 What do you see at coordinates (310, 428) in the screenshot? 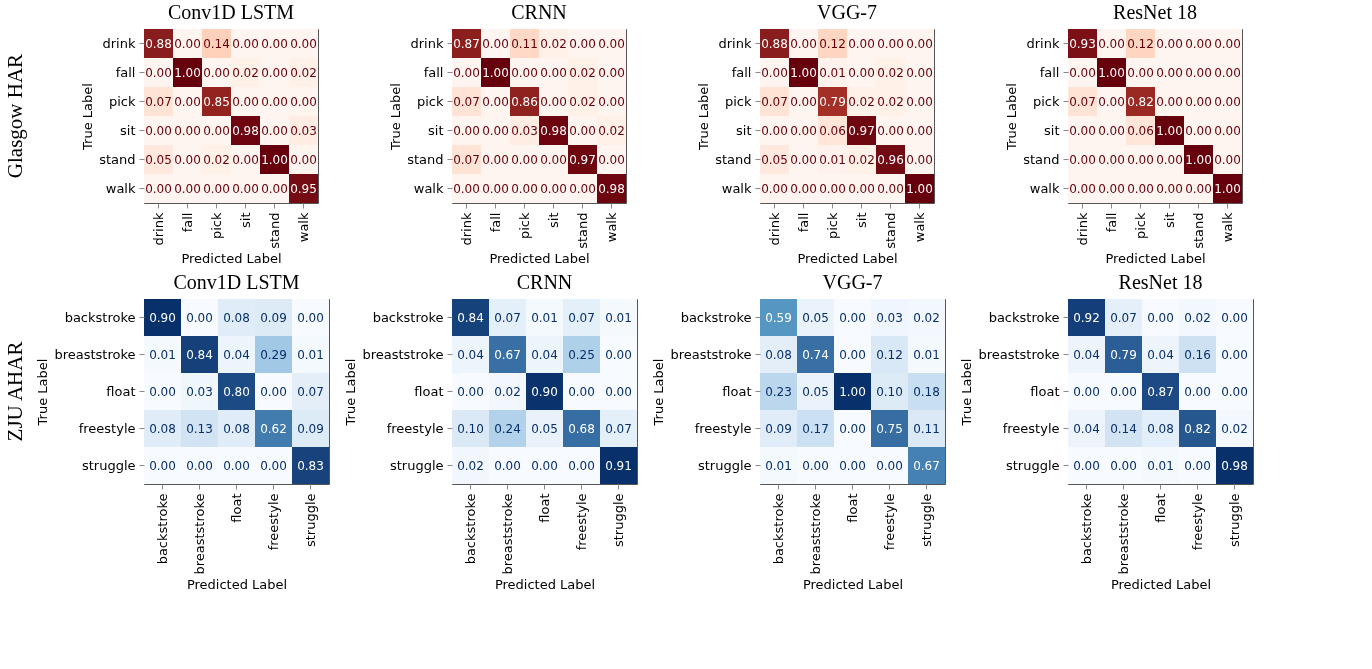
I see `data-label: 0.09` at bounding box center [310, 428].